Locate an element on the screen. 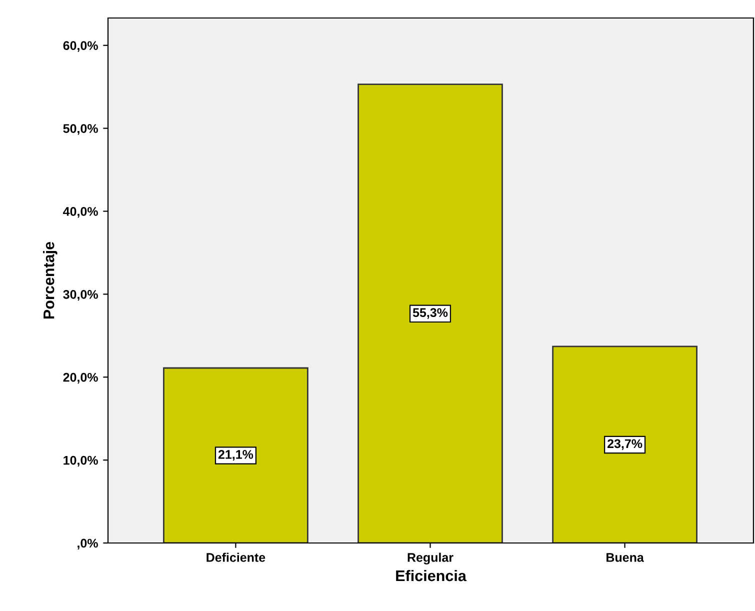 This screenshot has height=611, width=755. data-label: 23,7% is located at coordinates (625, 444).